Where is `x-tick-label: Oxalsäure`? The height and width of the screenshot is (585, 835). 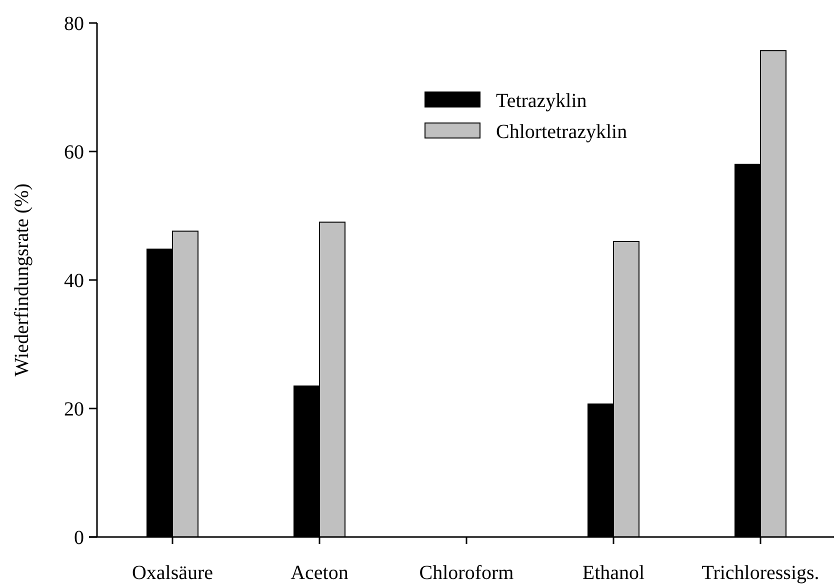
x-tick-label: Oxalsäure is located at coordinates (173, 573).